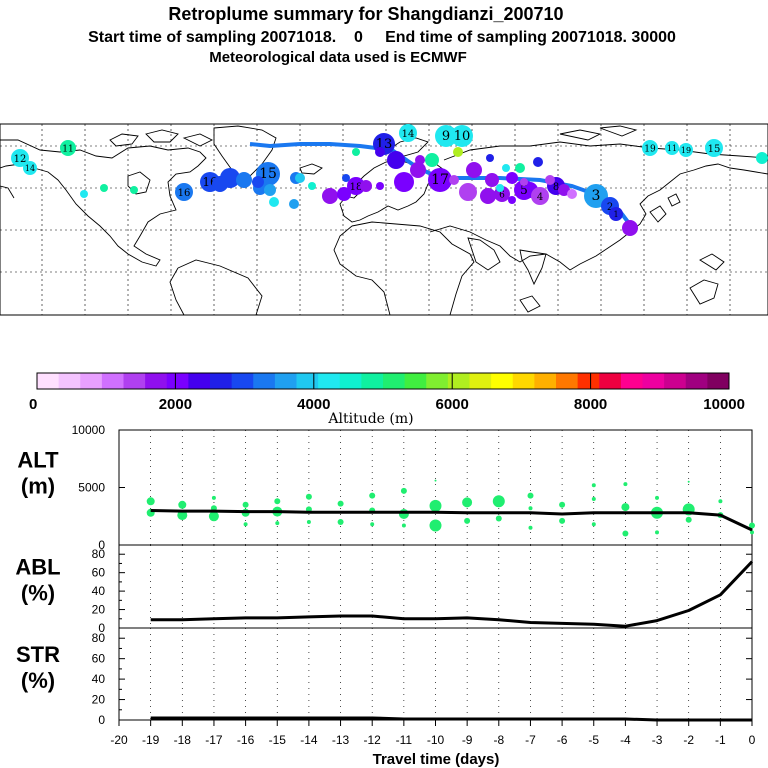 The image size is (768, 768). Describe the element at coordinates (37, 567) in the screenshot. I see `panel-label-line: ABL` at that location.